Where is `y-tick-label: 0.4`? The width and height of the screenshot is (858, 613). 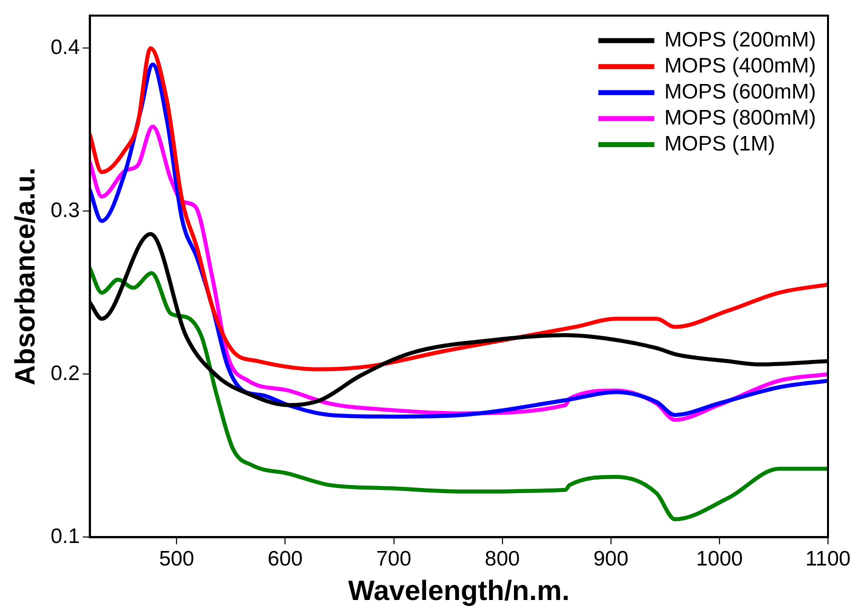 y-tick-label: 0.4 is located at coordinates (65, 47).